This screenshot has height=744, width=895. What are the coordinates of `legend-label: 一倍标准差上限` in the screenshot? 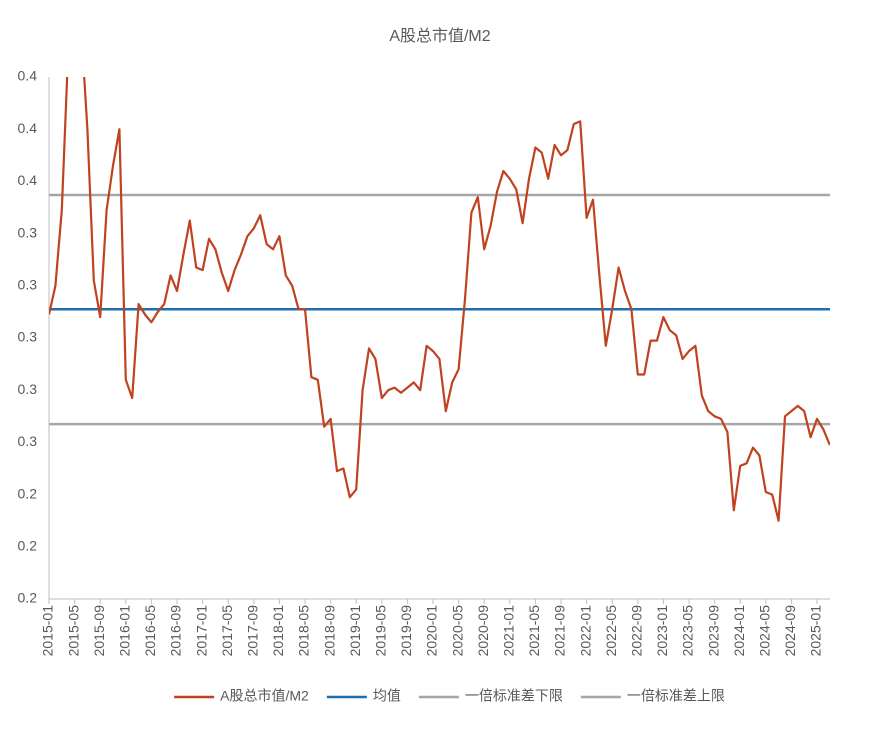 It's located at (676, 696).